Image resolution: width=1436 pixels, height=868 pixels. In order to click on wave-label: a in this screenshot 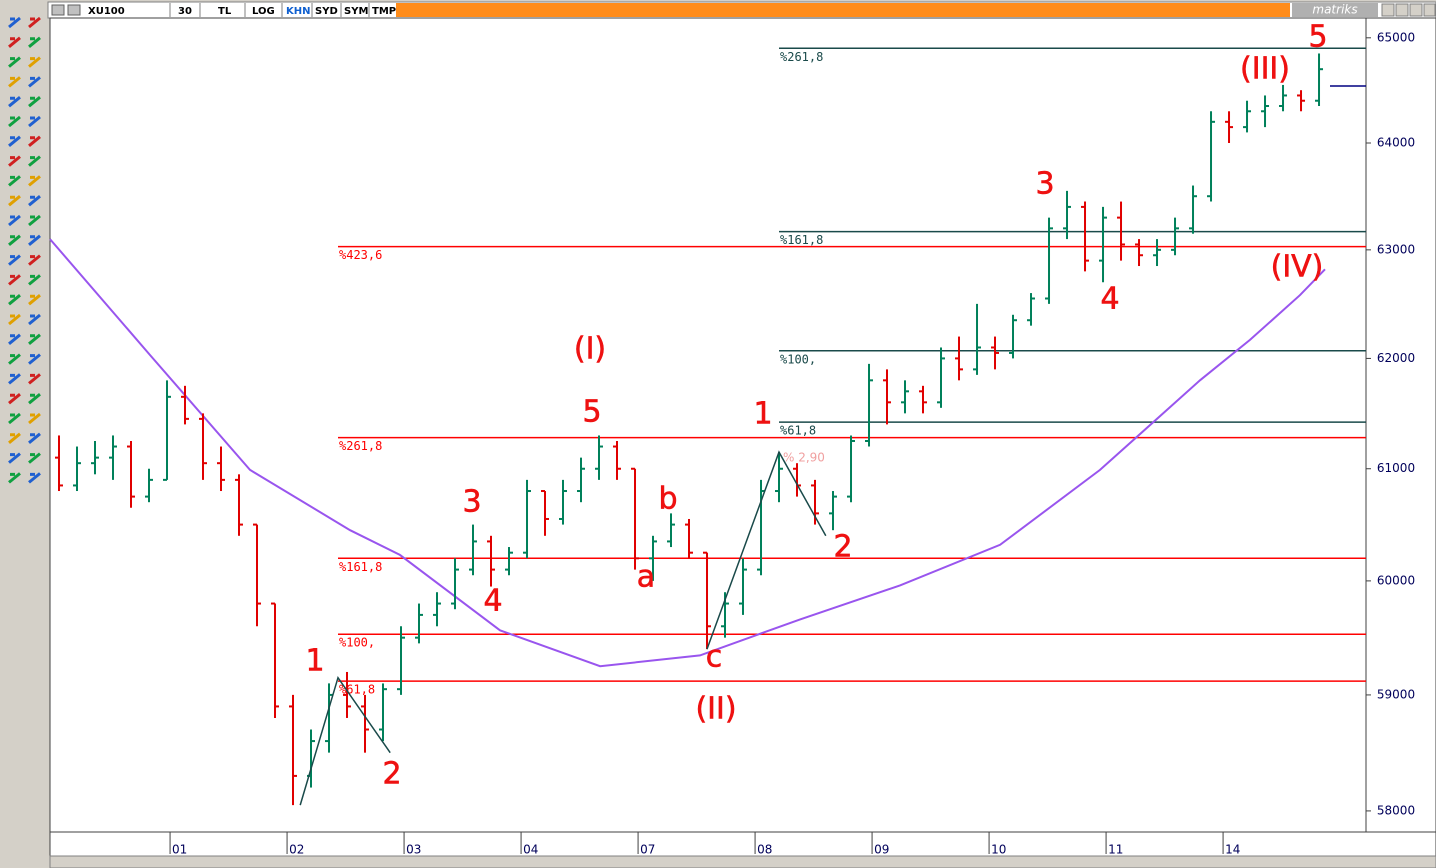, I will do `click(646, 577)`.